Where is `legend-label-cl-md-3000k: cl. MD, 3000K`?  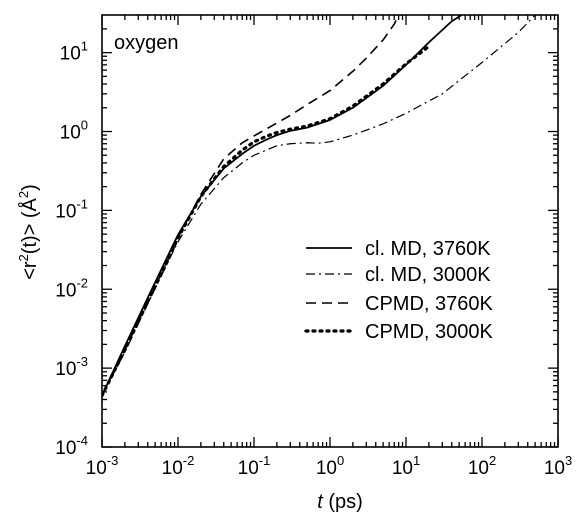 legend-label-cl-md-3000k: cl. MD, 3000K is located at coordinates (428, 275).